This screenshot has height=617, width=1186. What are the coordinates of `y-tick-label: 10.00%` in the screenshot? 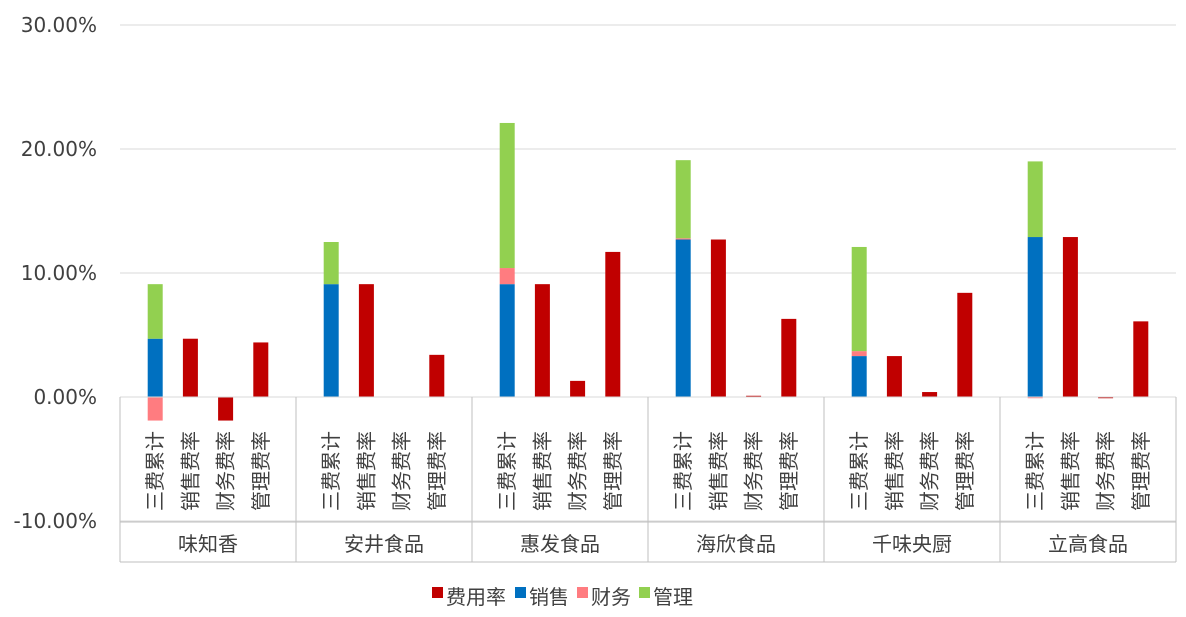 It's located at (59, 273).